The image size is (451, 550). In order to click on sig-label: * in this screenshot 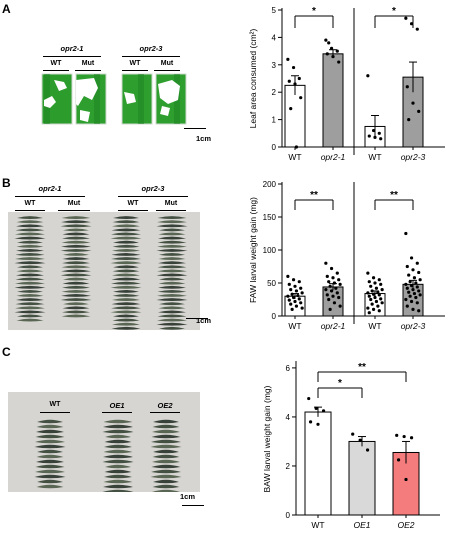, I will do `click(394, 11)`.